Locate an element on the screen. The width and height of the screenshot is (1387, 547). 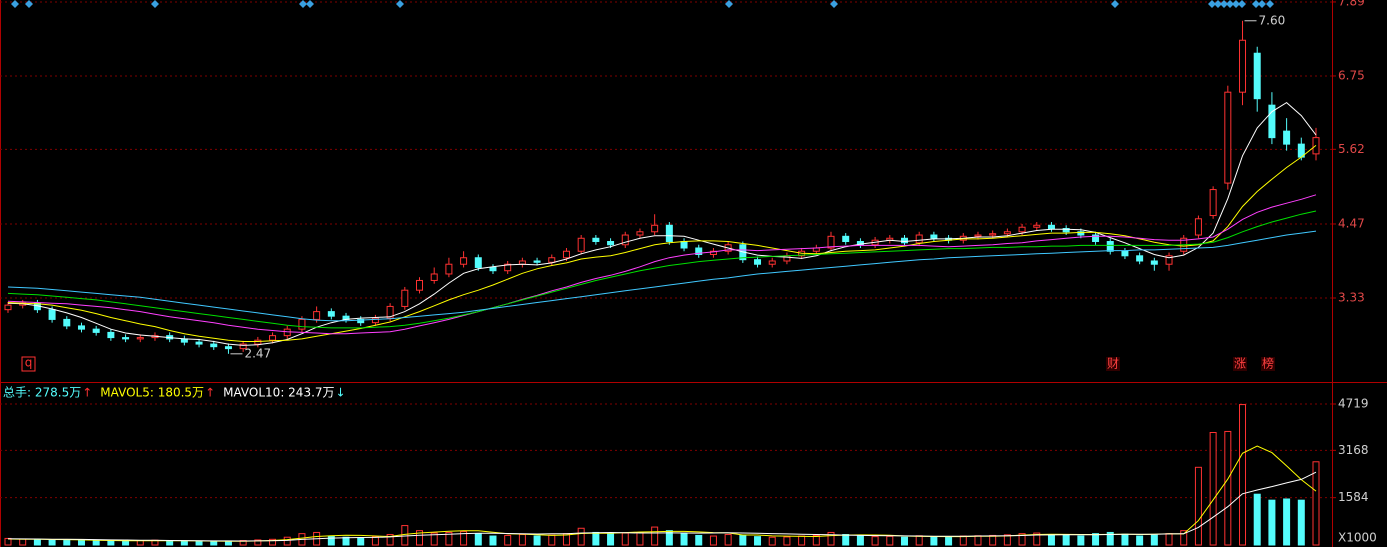
event-box is located at coordinates (1113, 364).